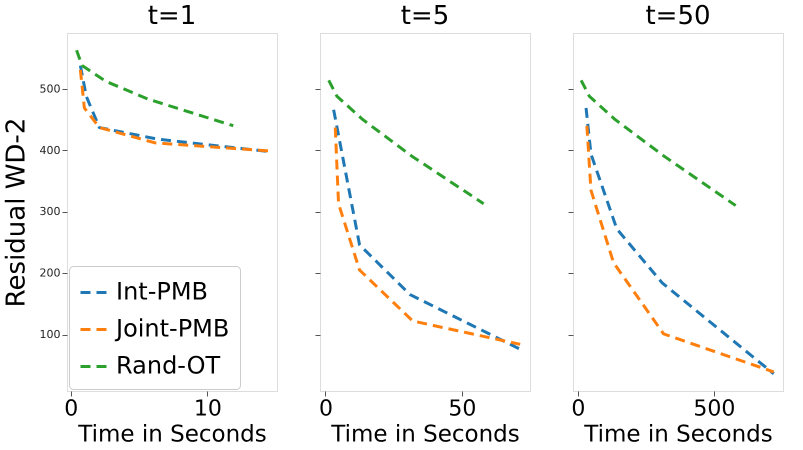  I want to click on y-axis-title: Residual WD-2, so click(17, 213).